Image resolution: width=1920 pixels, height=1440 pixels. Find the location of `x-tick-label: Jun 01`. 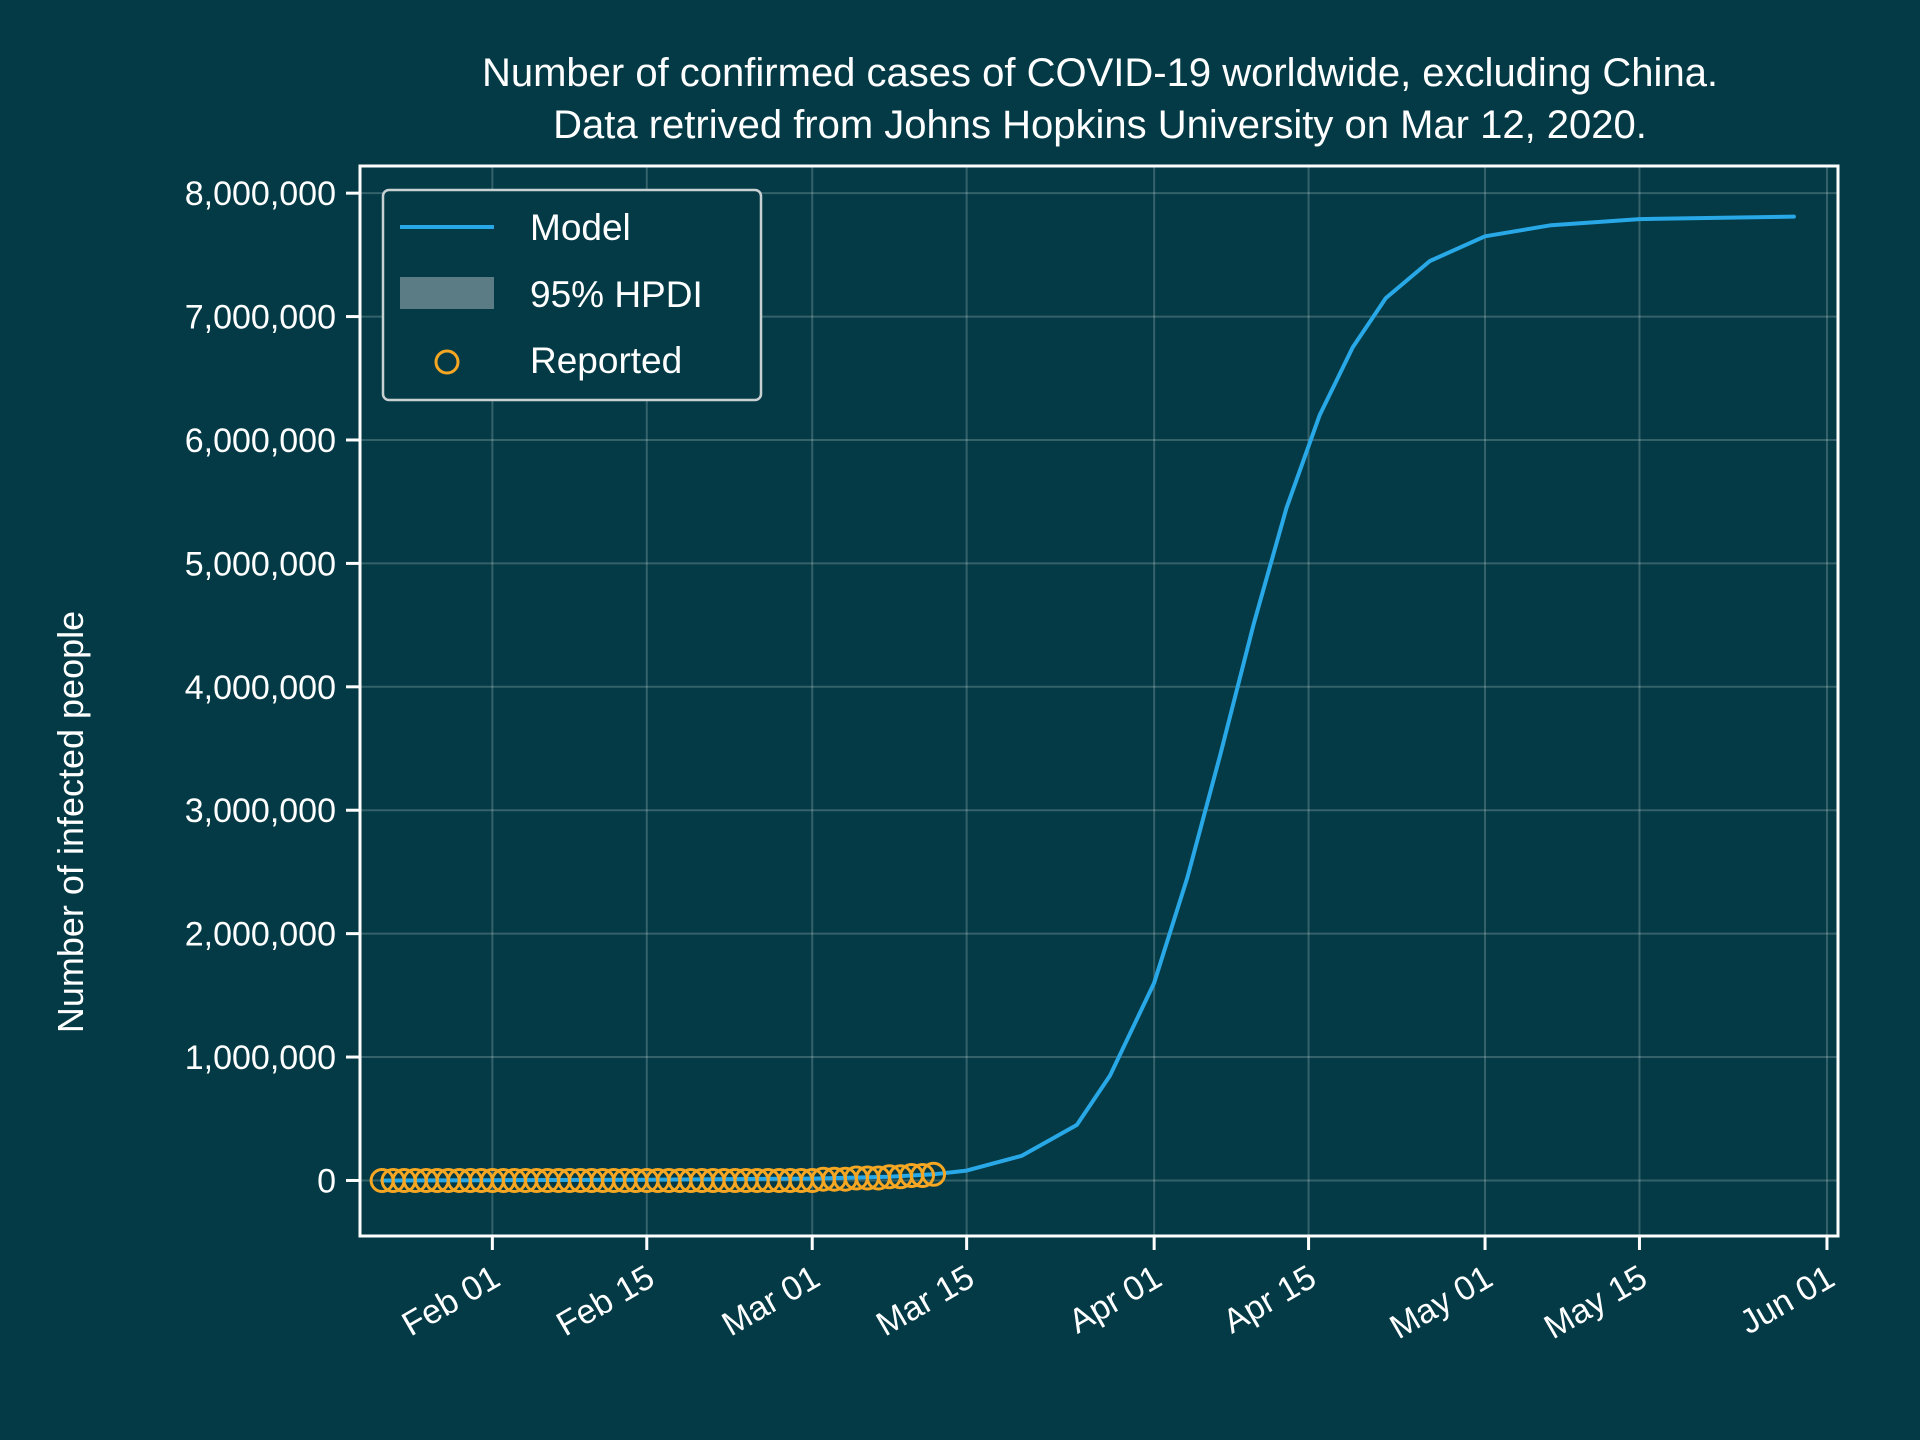

x-tick-label: Jun 01 is located at coordinates (1787, 1300).